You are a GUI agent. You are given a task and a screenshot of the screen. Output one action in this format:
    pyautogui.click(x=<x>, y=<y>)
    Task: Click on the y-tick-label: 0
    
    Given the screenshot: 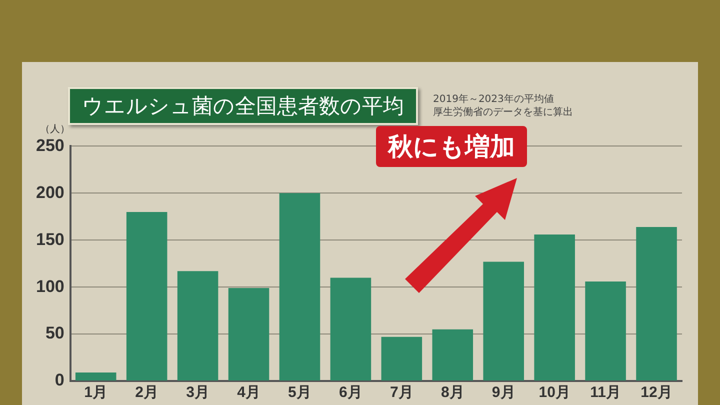 What is the action you would take?
    pyautogui.click(x=59, y=380)
    